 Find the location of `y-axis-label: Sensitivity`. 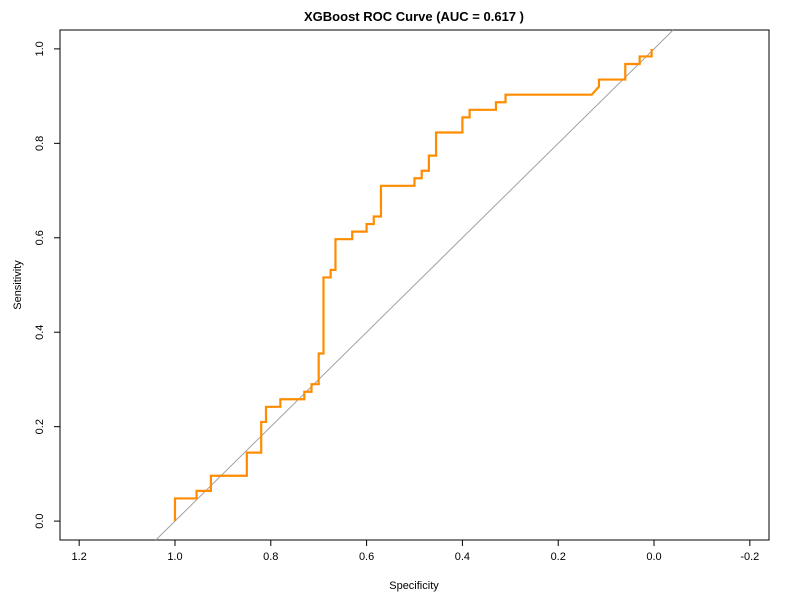

y-axis-label: Sensitivity is located at coordinates (18, 285).